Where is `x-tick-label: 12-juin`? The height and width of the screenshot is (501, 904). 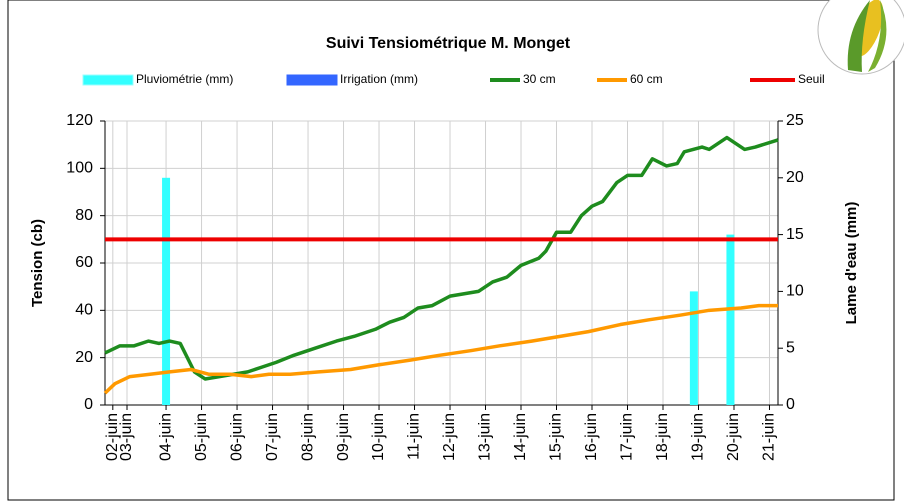
x-tick-label: 12-juin is located at coordinates (449, 437).